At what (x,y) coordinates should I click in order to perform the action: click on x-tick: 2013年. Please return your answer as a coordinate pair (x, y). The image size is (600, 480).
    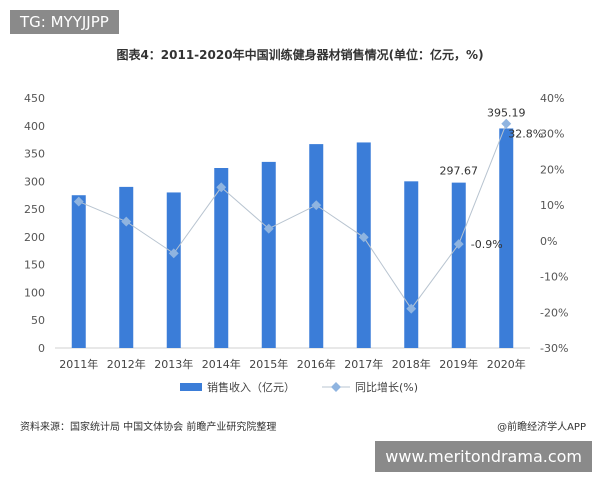
    Looking at the image, I should click on (173, 364).